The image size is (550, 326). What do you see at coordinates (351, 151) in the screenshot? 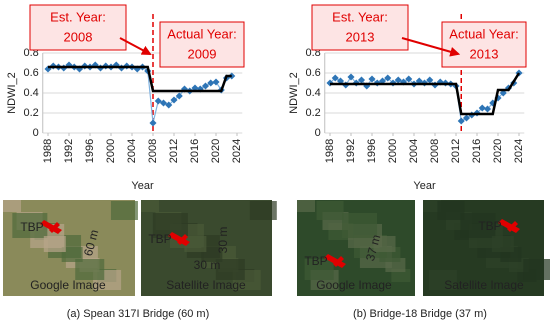
I see `x-tick-label: 1992` at bounding box center [351, 151].